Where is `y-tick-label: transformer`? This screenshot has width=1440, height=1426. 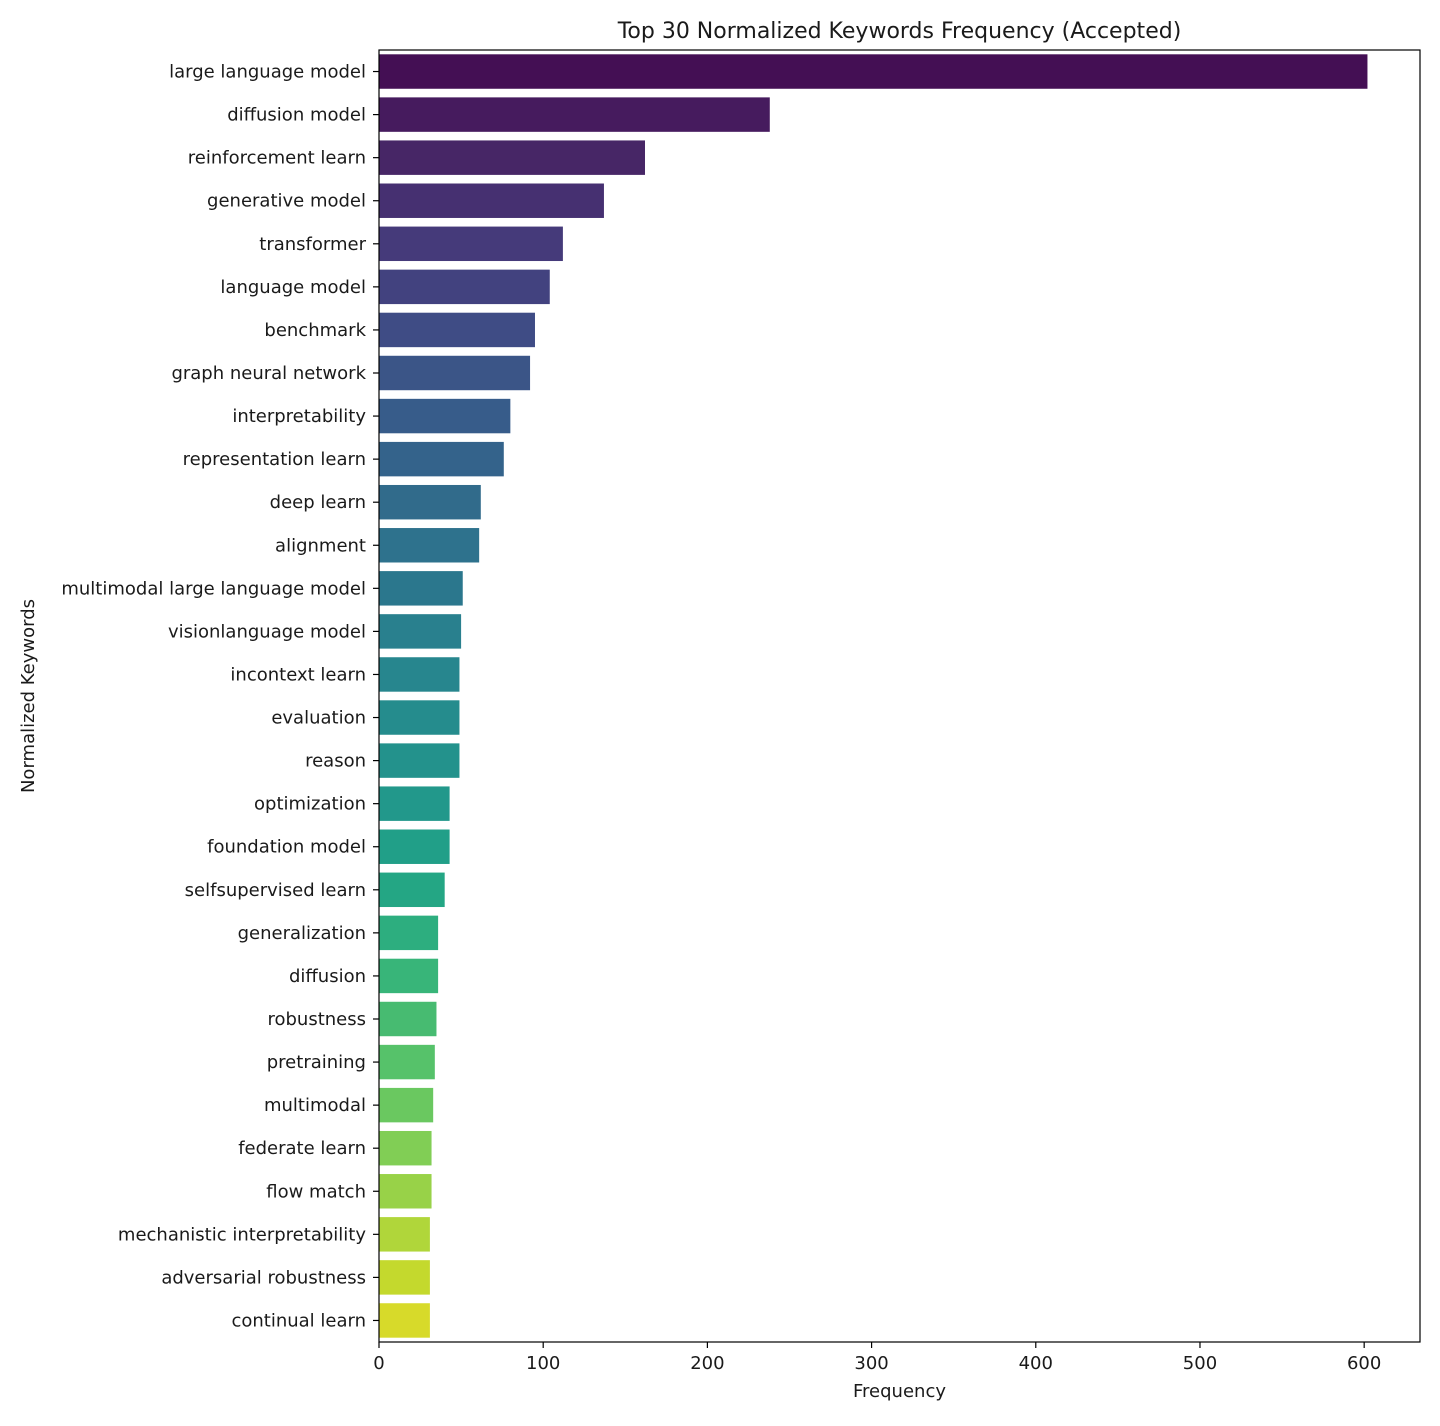 y-tick-label: transformer is located at coordinates (312, 244).